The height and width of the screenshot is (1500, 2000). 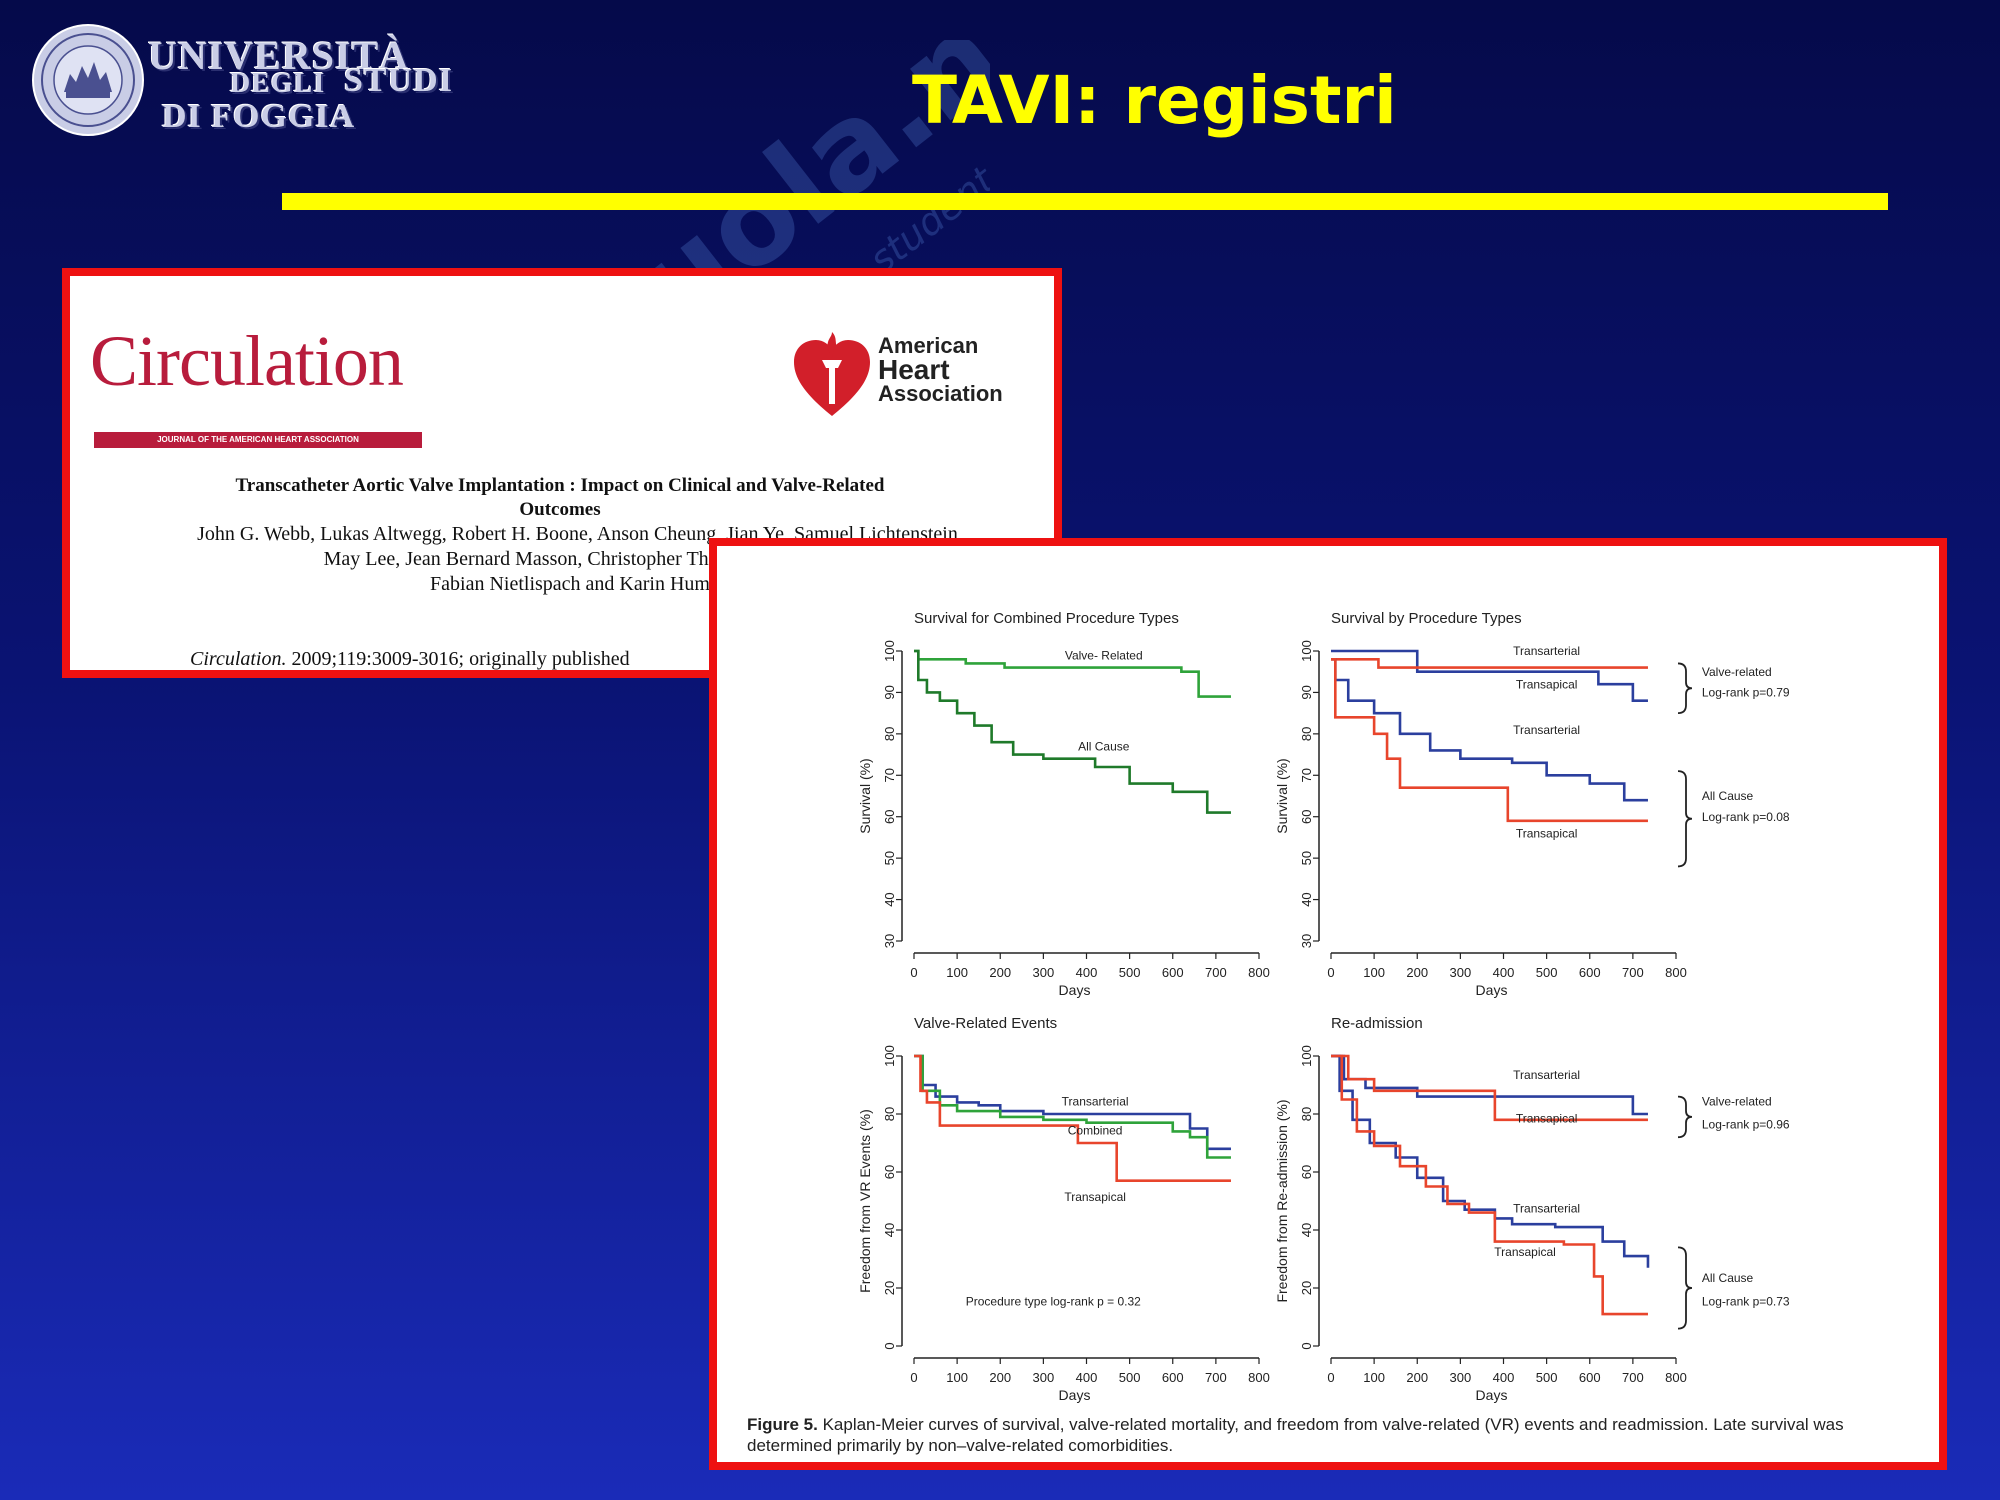 I want to click on curve-annotation: Log-rank p=0.08, so click(x=1746, y=817).